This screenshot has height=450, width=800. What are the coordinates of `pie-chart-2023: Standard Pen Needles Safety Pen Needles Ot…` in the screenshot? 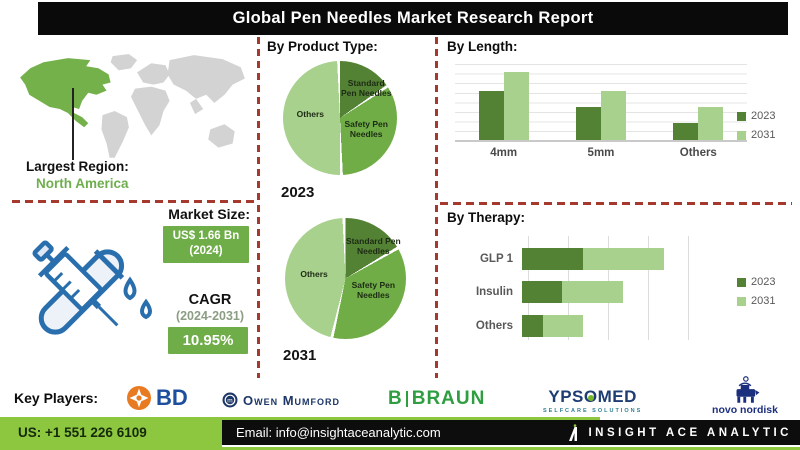 It's located at (340, 118).